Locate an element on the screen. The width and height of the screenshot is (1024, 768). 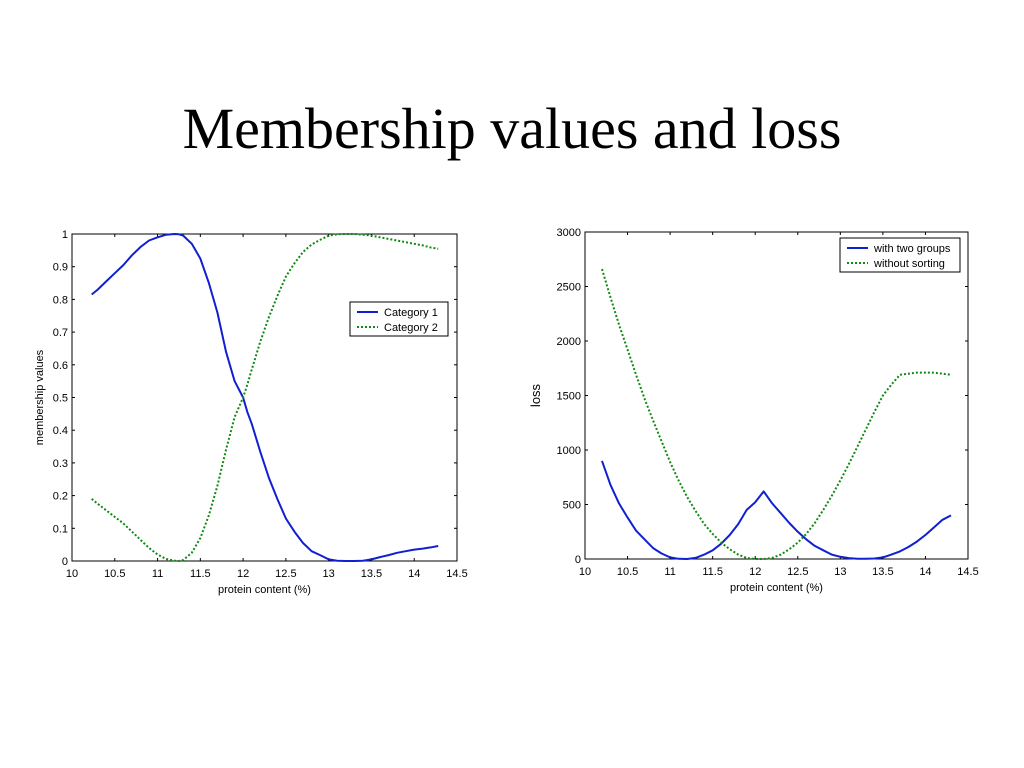
loss-legend-label-2: without sorting is located at coordinates (909, 264).